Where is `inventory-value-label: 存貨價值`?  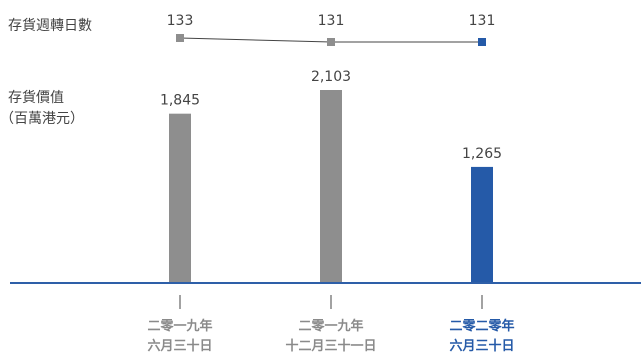
inventory-value-label: 存貨價值 is located at coordinates (36, 97).